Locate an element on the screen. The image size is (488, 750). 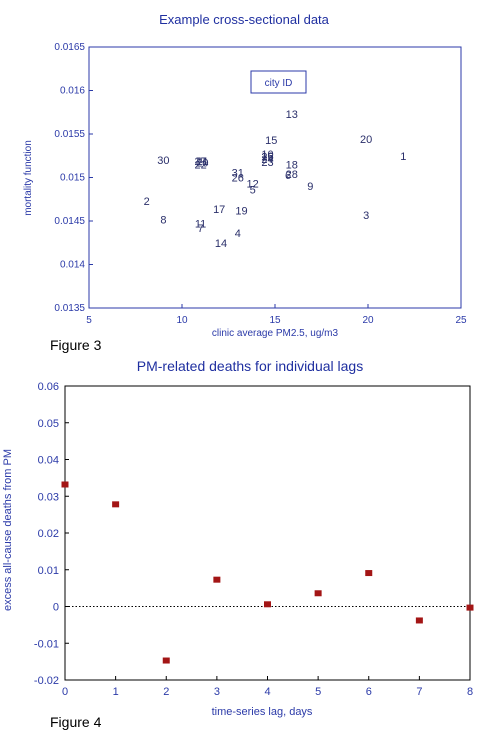
point-label: 4 is located at coordinates (238, 234).